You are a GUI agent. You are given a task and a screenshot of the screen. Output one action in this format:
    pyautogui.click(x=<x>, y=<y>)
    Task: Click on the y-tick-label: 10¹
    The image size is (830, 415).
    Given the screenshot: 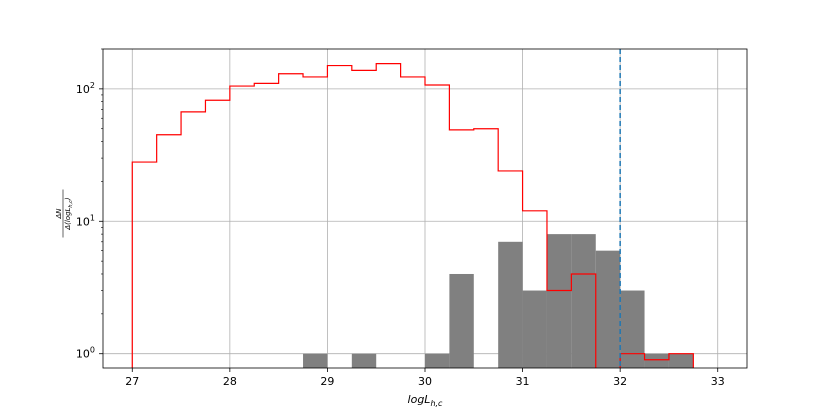 What is the action you would take?
    pyautogui.click(x=85, y=220)
    